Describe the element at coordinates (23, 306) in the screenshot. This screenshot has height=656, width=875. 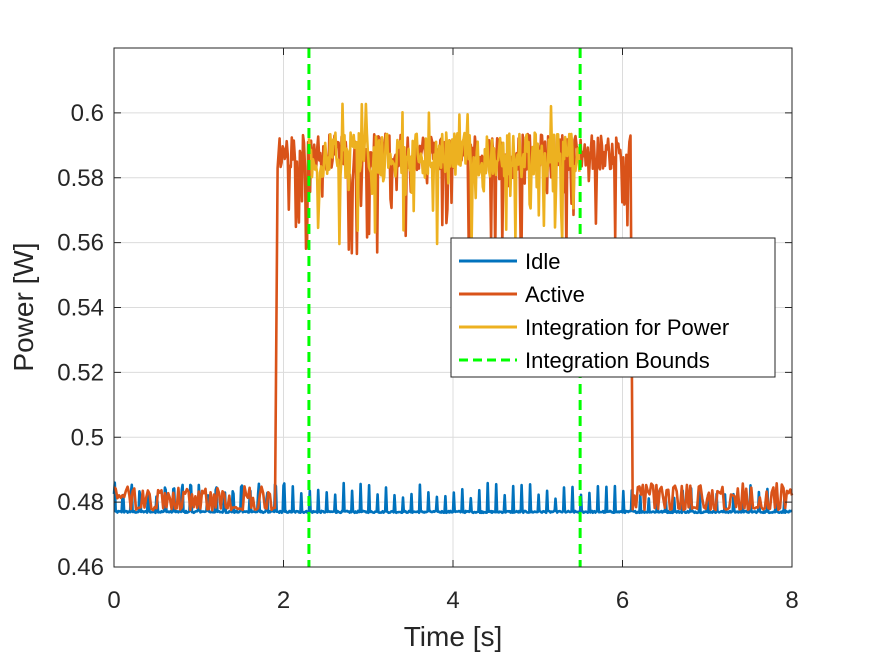
I see `y-axis-label: Power [W]` at that location.